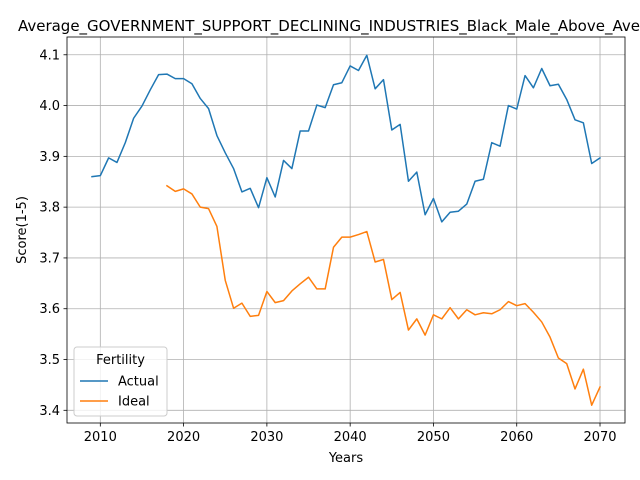  What do you see at coordinates (433, 437) in the screenshot?
I see `x-tick-label: 2050` at bounding box center [433, 437].